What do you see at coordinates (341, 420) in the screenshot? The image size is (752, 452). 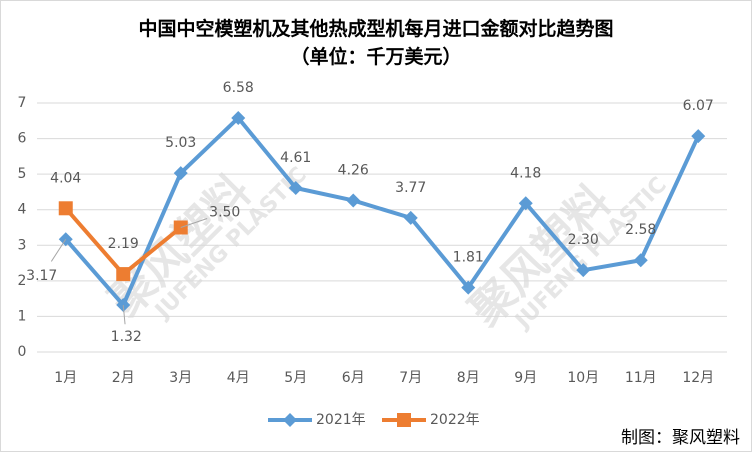 I see `legend-label: 2021年` at bounding box center [341, 420].